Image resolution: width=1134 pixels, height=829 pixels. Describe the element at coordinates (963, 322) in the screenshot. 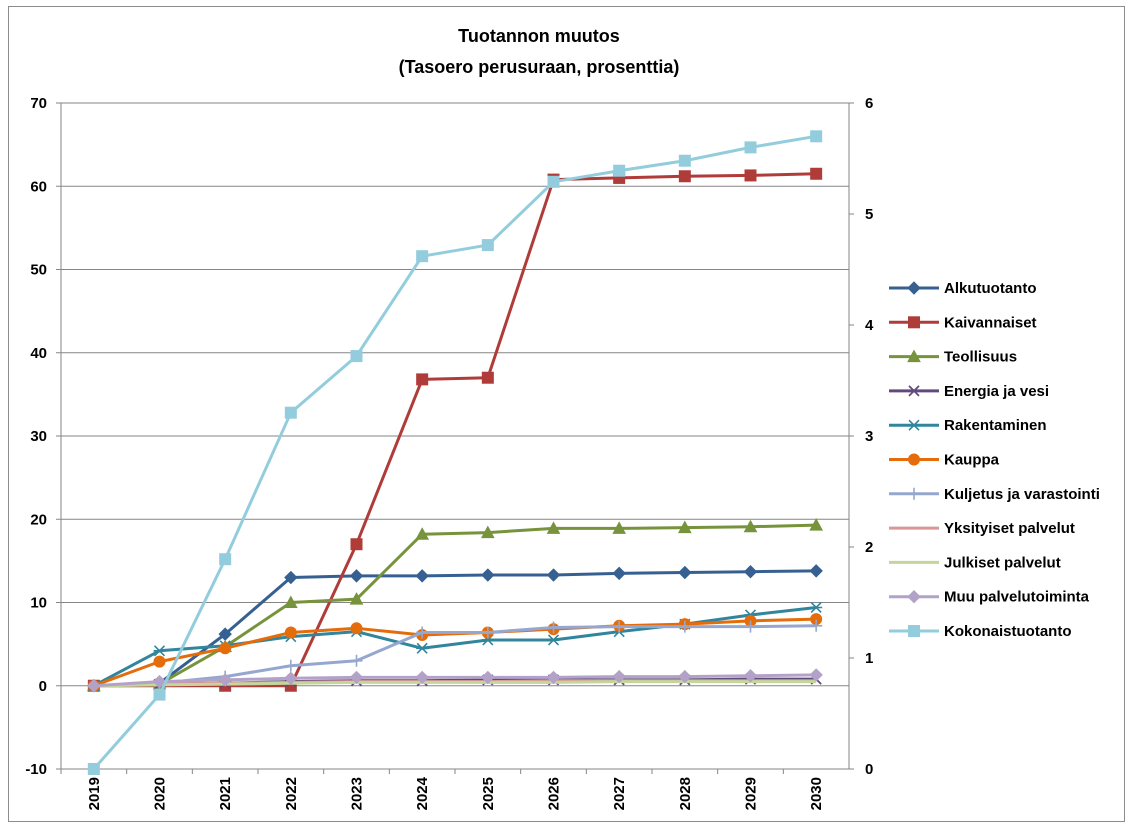

I see `legend-item: Kaivannaiset` at that location.